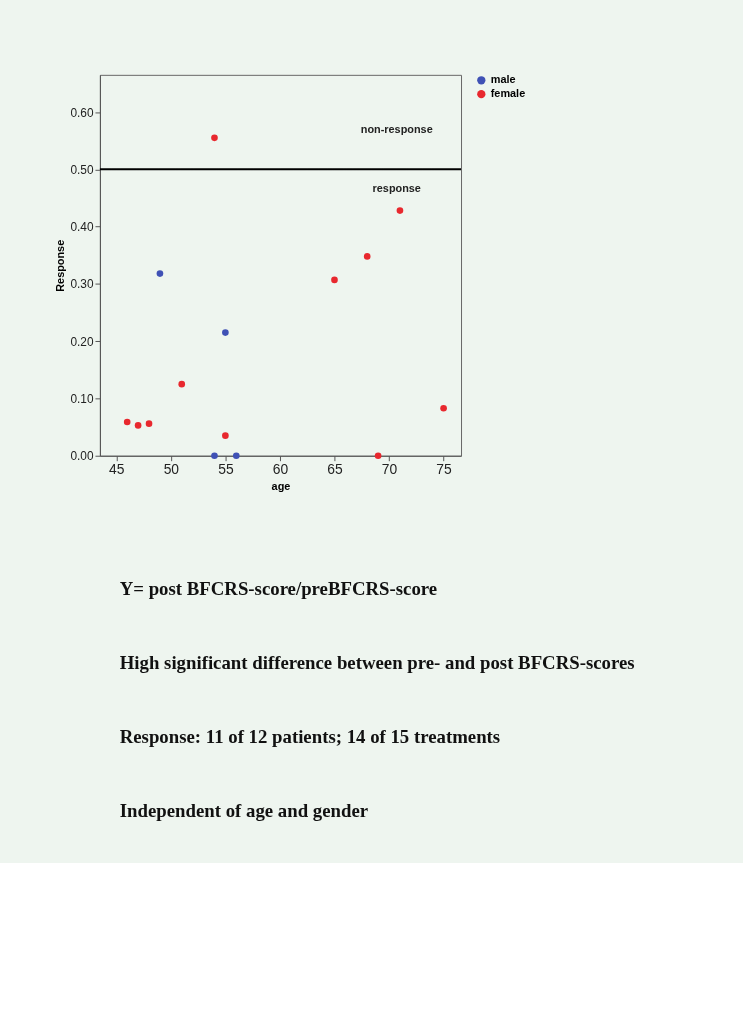 This screenshot has width=743, height=1023. Describe the element at coordinates (82, 341) in the screenshot. I see `y-tick-label: 0.20` at that location.